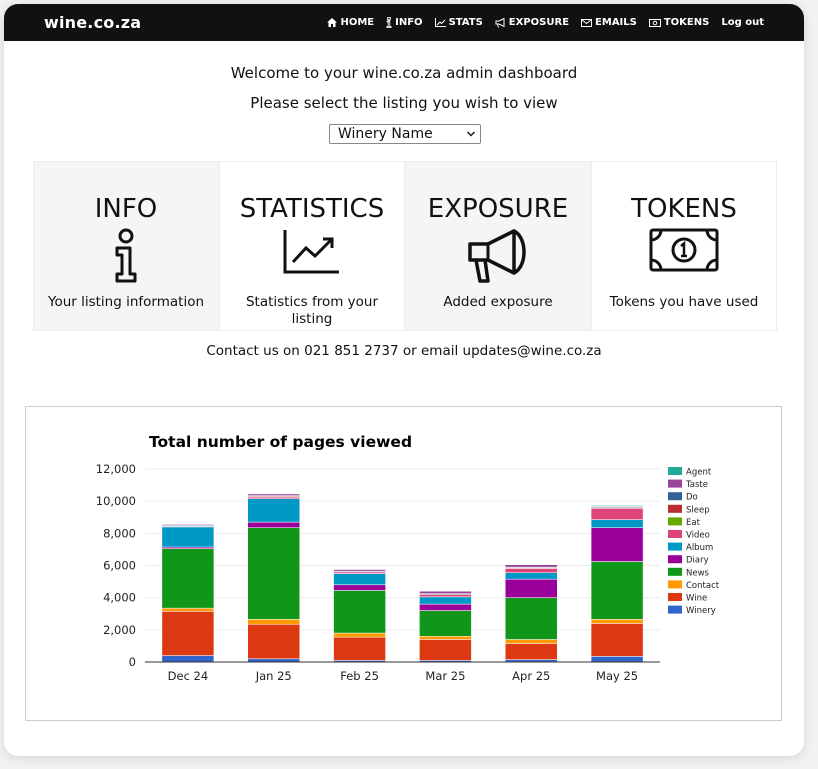 This screenshot has width=818, height=769. I want to click on nav-home-label: HOME, so click(357, 22).